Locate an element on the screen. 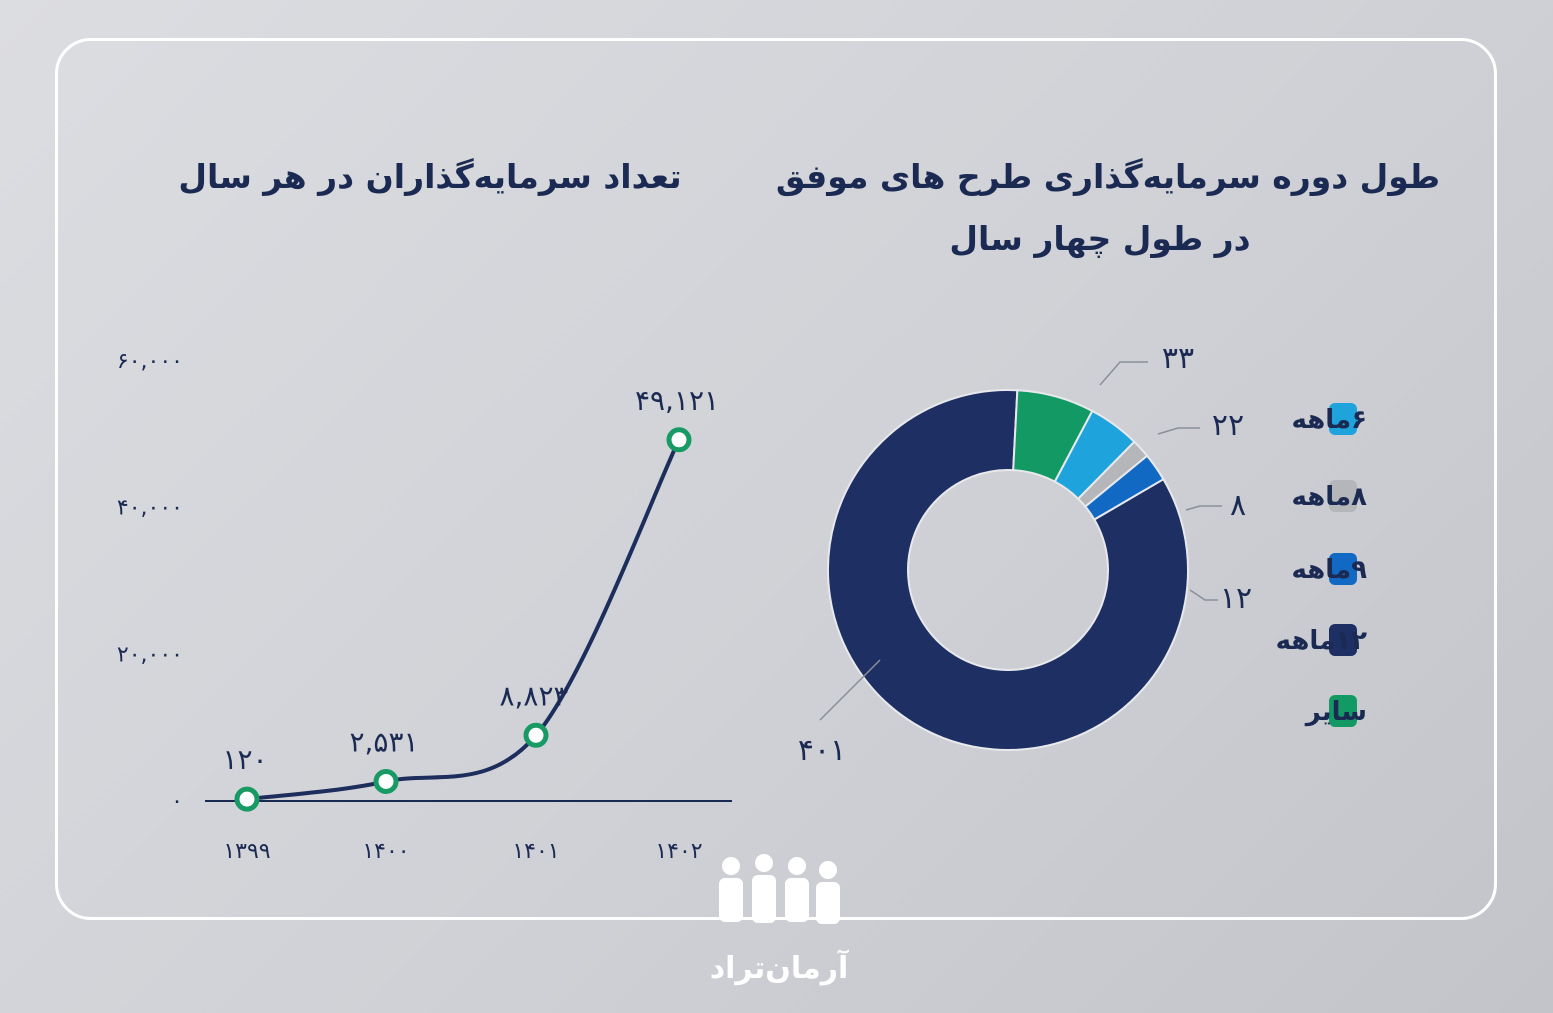  legend-label: ۶ماهه is located at coordinates (1329, 420).